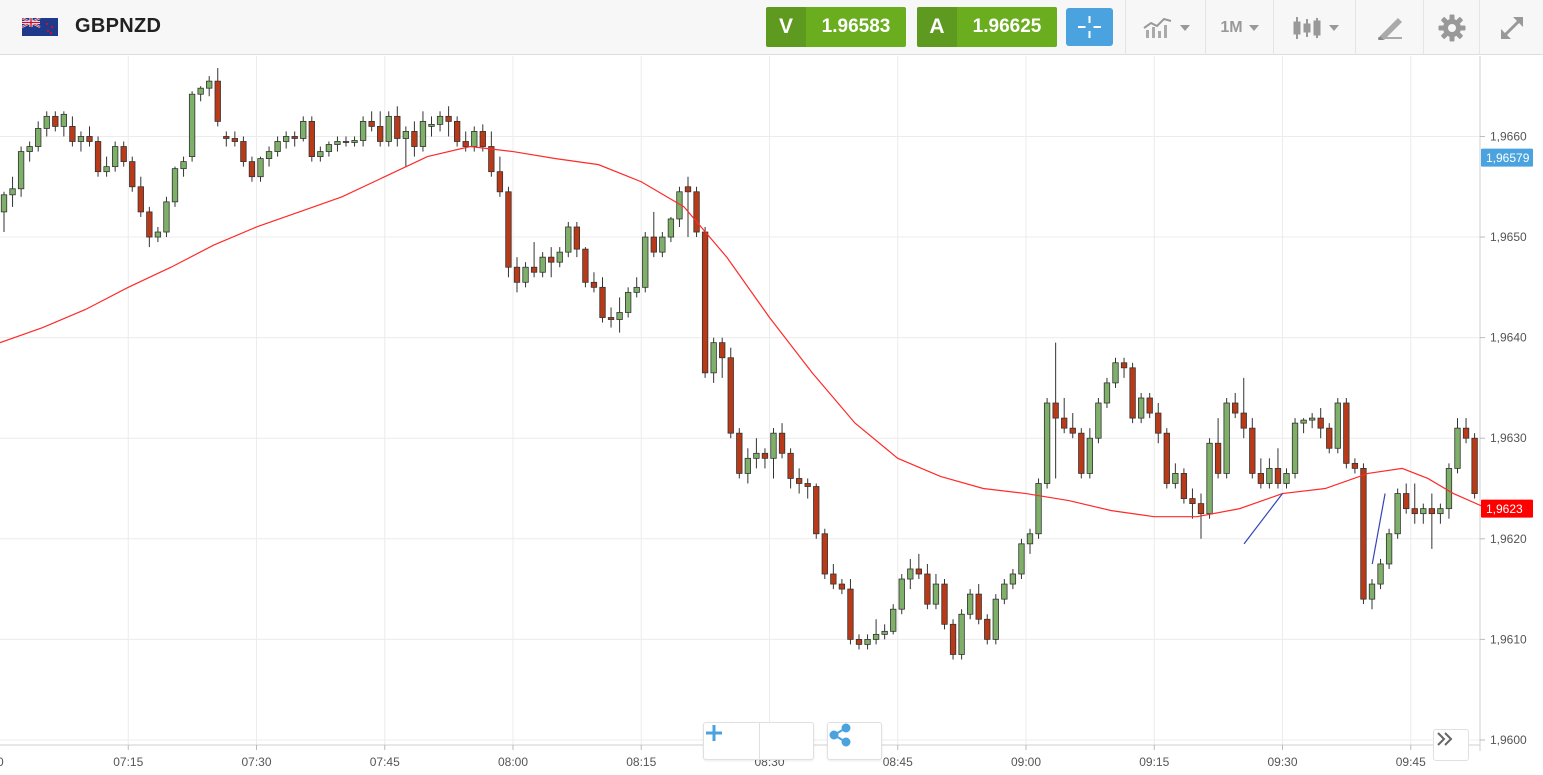 This screenshot has height=775, width=1543. What do you see at coordinates (1451, 27) in the screenshot?
I see `settings-button` at bounding box center [1451, 27].